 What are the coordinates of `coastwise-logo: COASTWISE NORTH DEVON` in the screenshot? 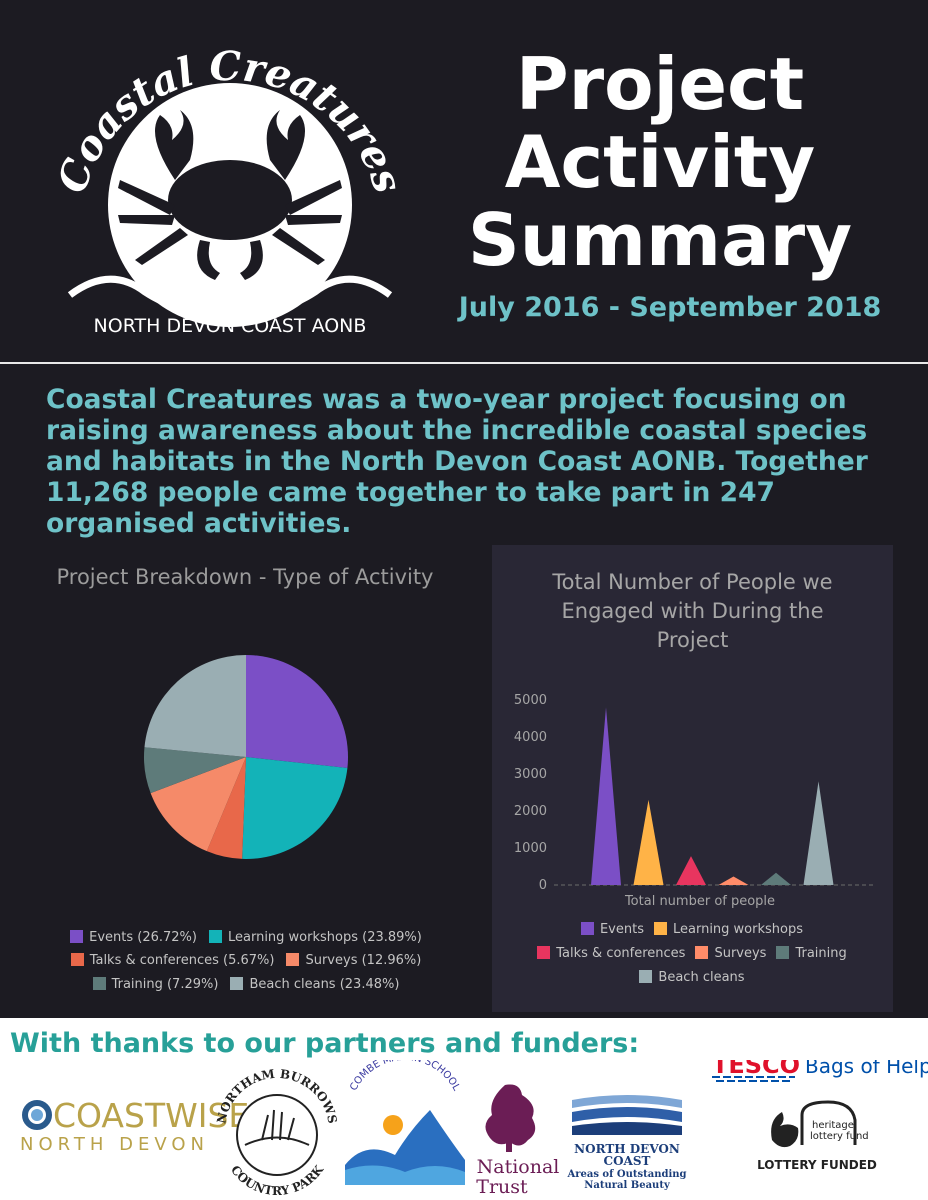 It's located at (134, 1125).